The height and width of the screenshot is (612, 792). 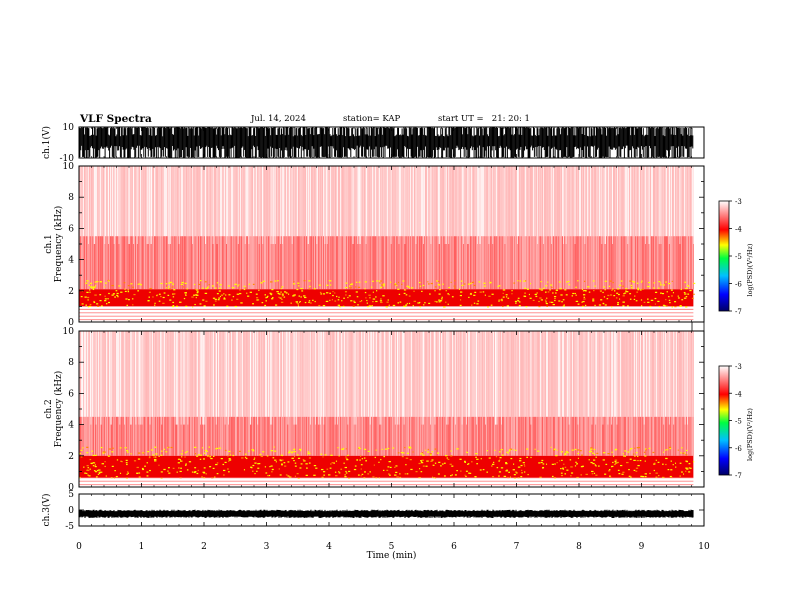 I want to click on header-date: Jul. 14, 2024, so click(x=278, y=119).